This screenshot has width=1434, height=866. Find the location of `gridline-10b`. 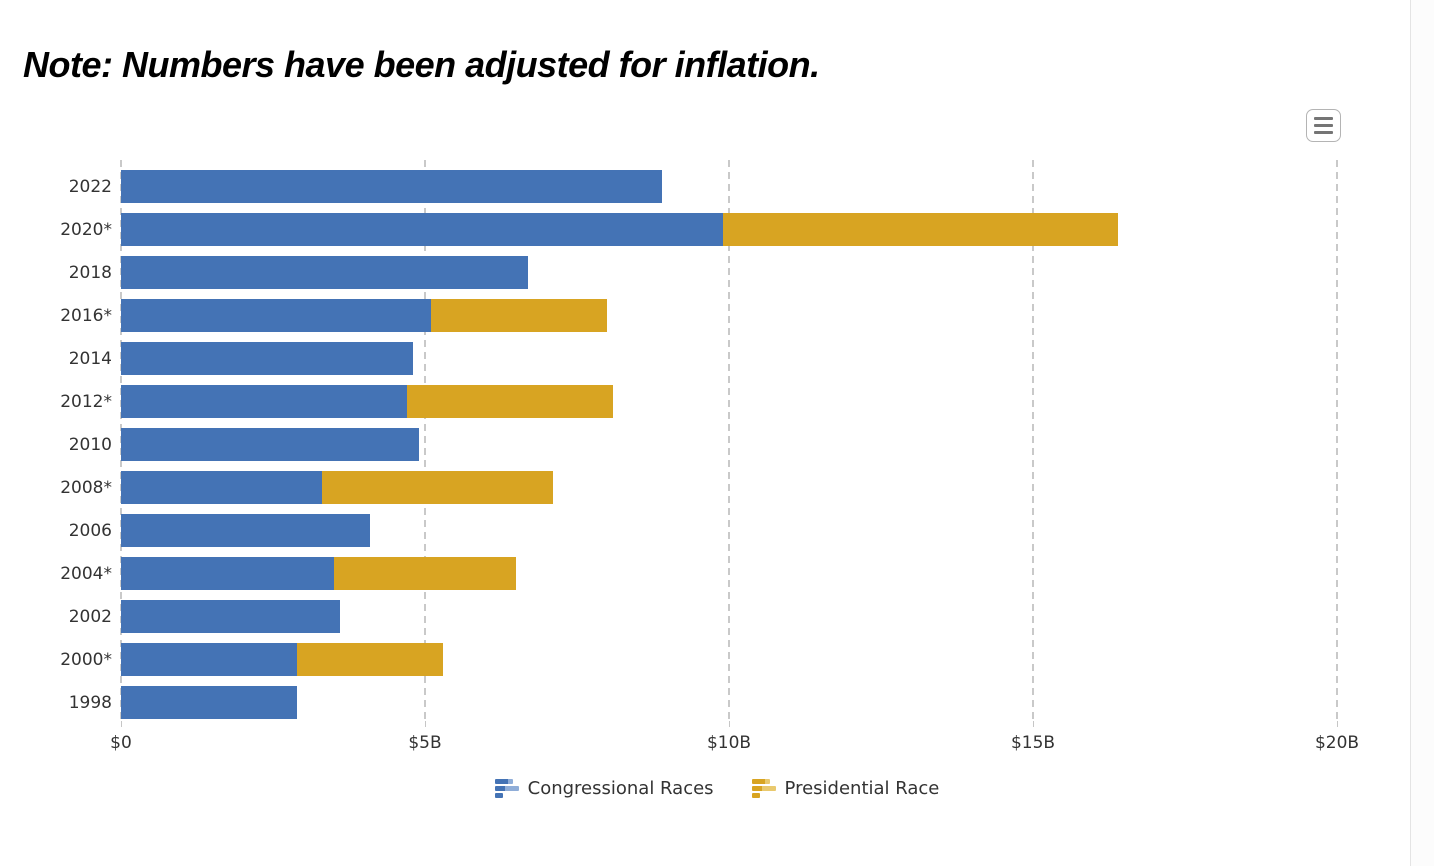

gridline-10b is located at coordinates (729, 440).